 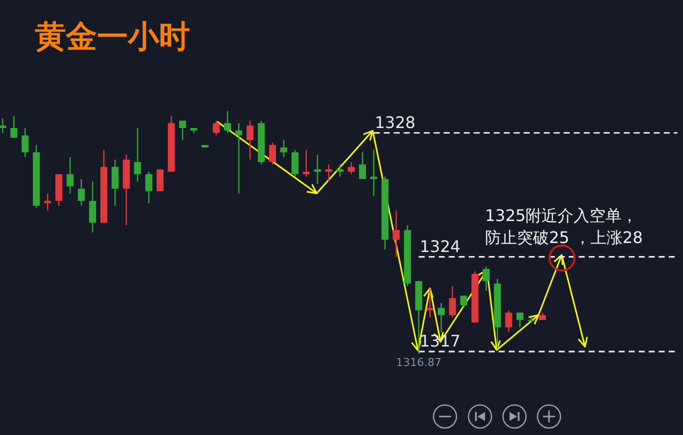 I want to click on series-label: 1324, so click(x=440, y=246).